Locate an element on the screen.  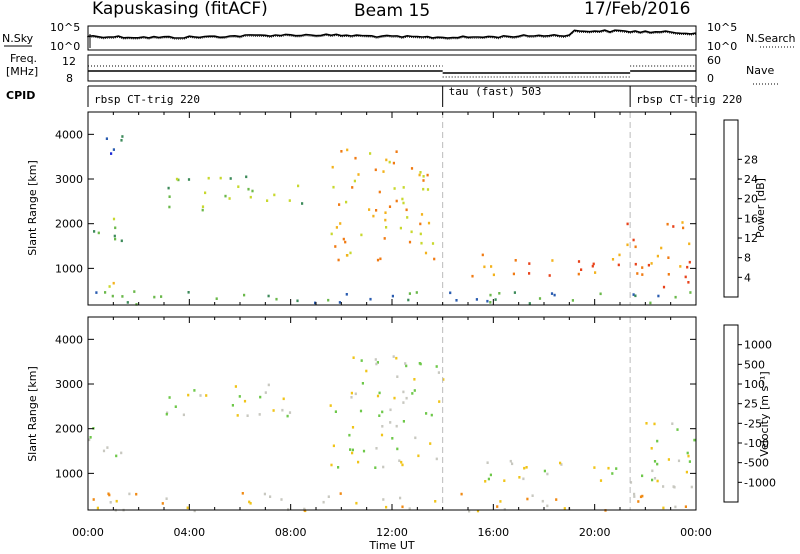
noise-tick-top-right: 10^5 is located at coordinates (722, 27).